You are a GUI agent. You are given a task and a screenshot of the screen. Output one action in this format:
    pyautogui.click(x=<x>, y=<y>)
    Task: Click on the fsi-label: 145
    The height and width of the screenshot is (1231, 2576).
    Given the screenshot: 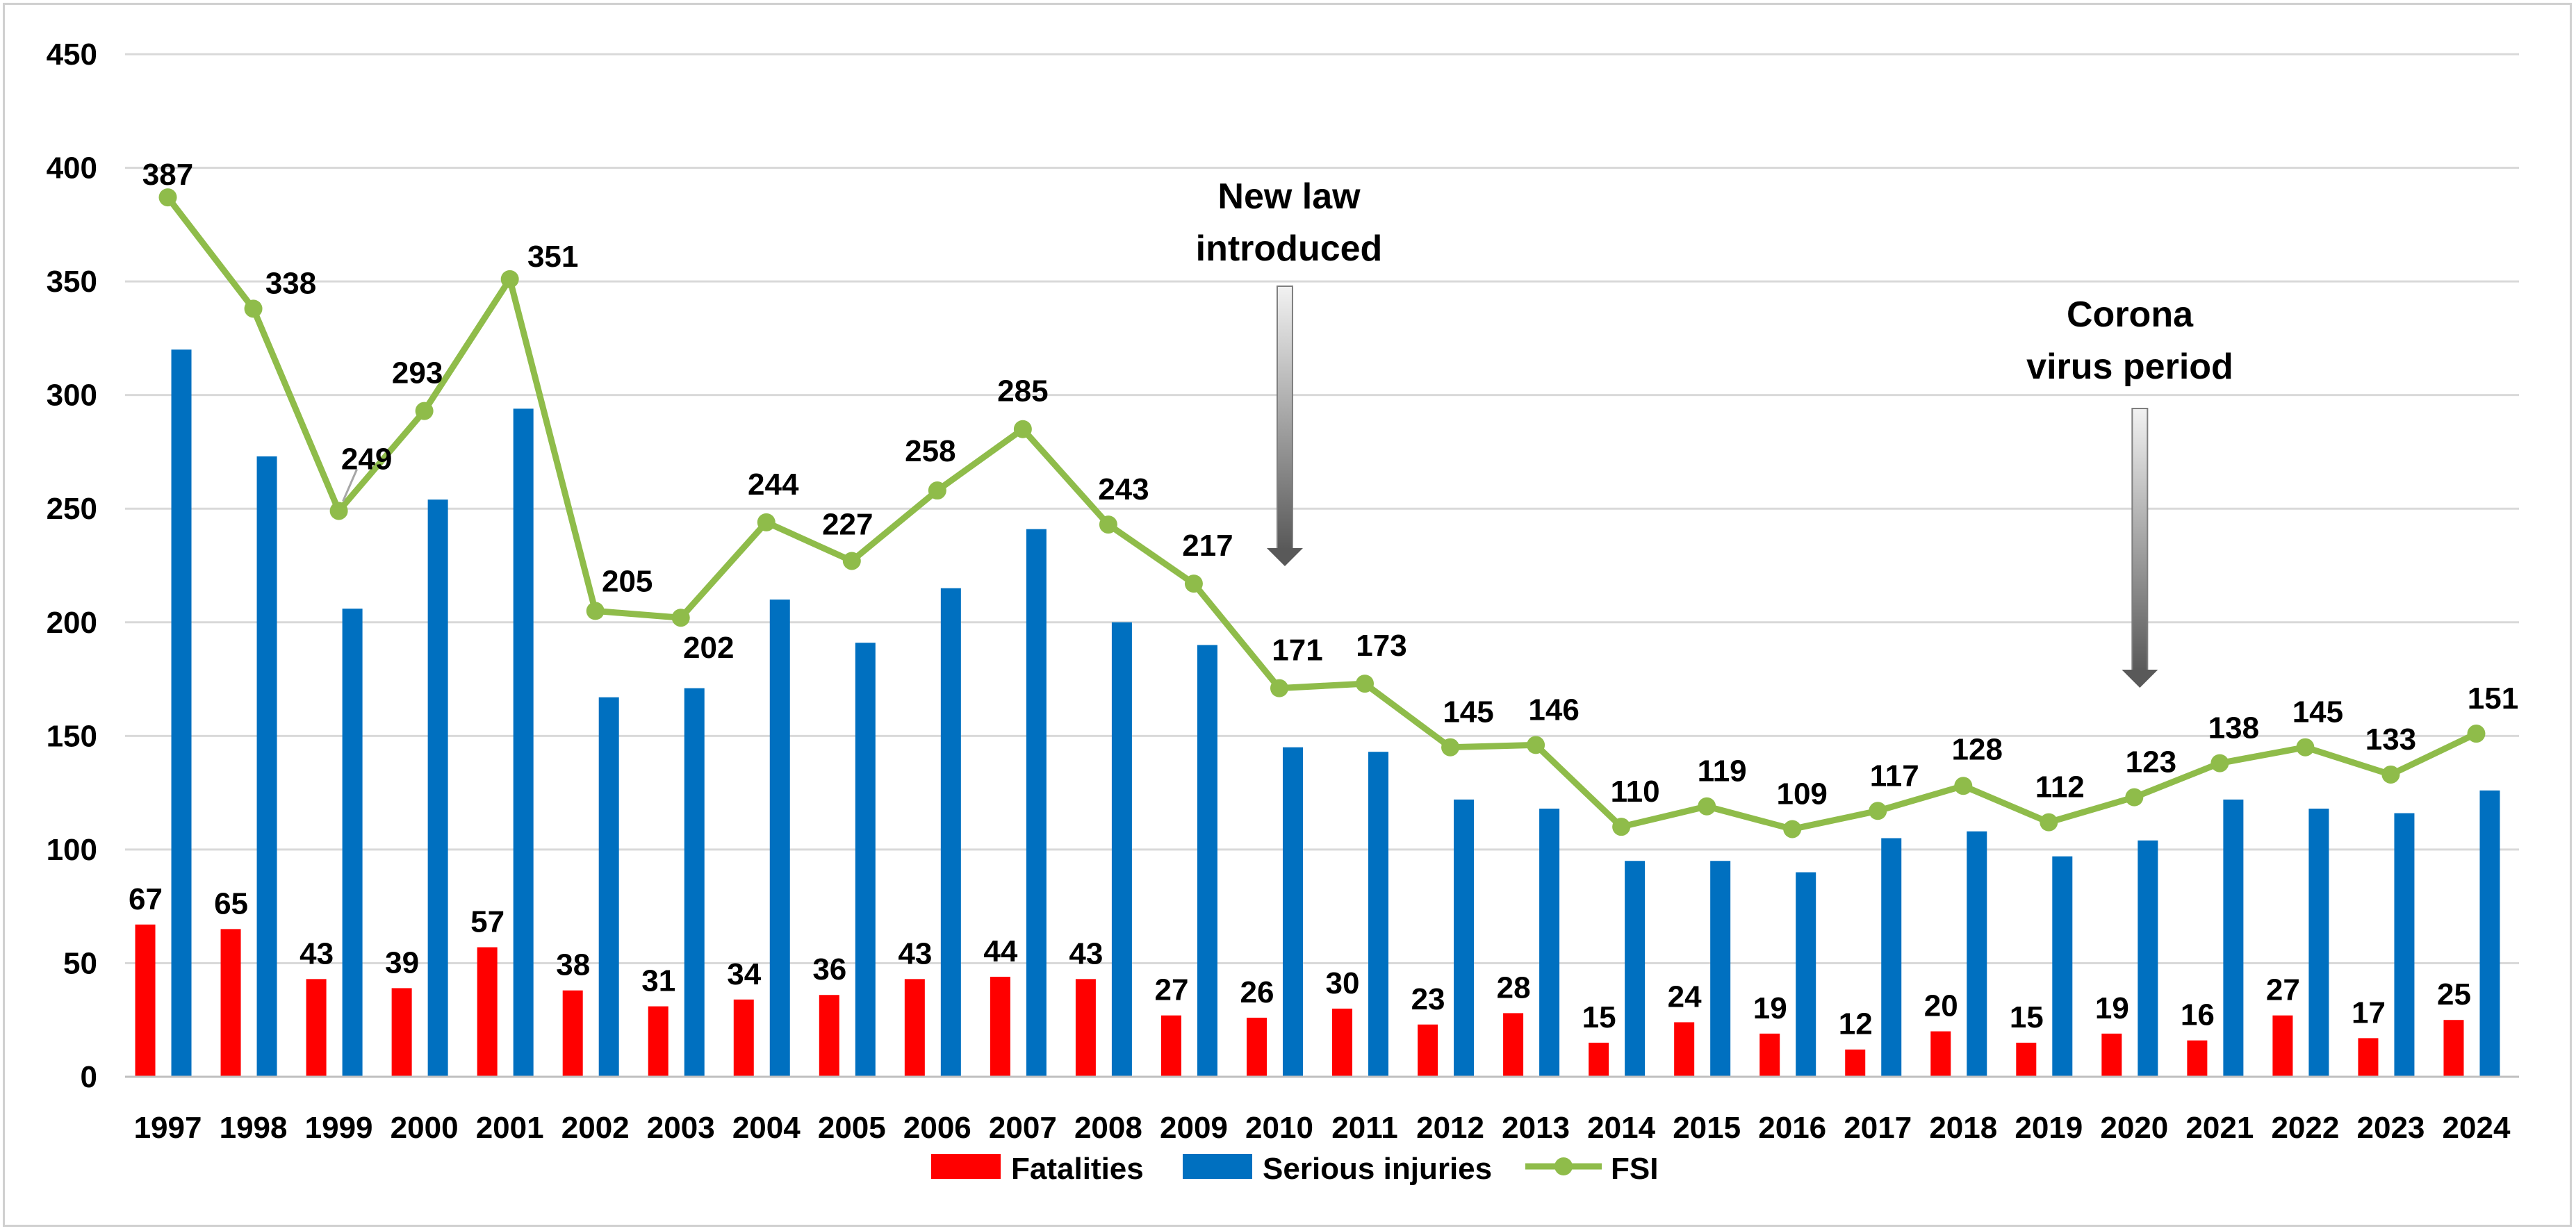 What is the action you would take?
    pyautogui.click(x=2317, y=712)
    